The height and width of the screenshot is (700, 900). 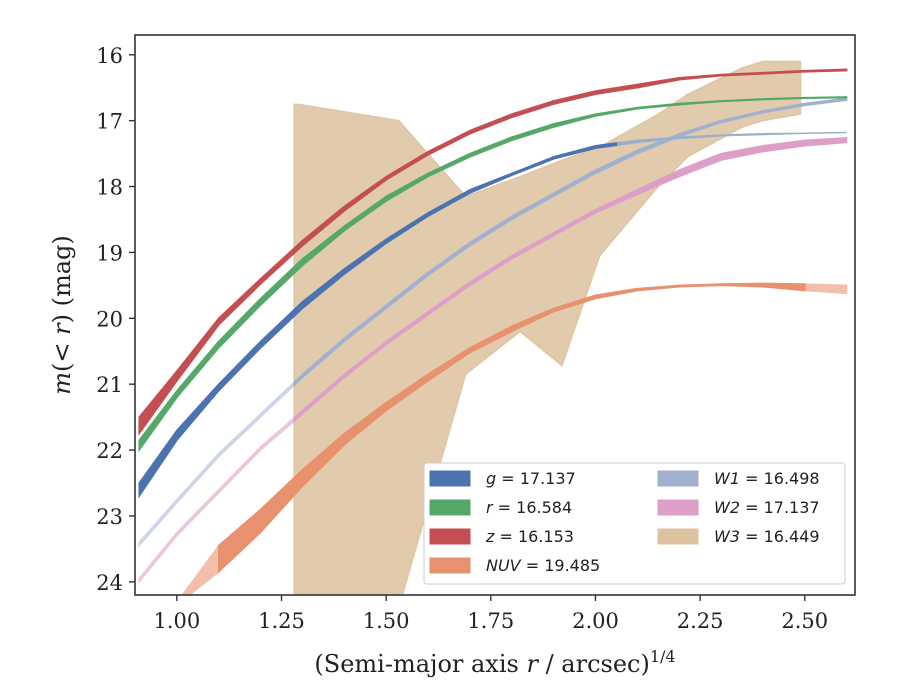 I want to click on y-tick-label: 21, so click(x=109, y=385).